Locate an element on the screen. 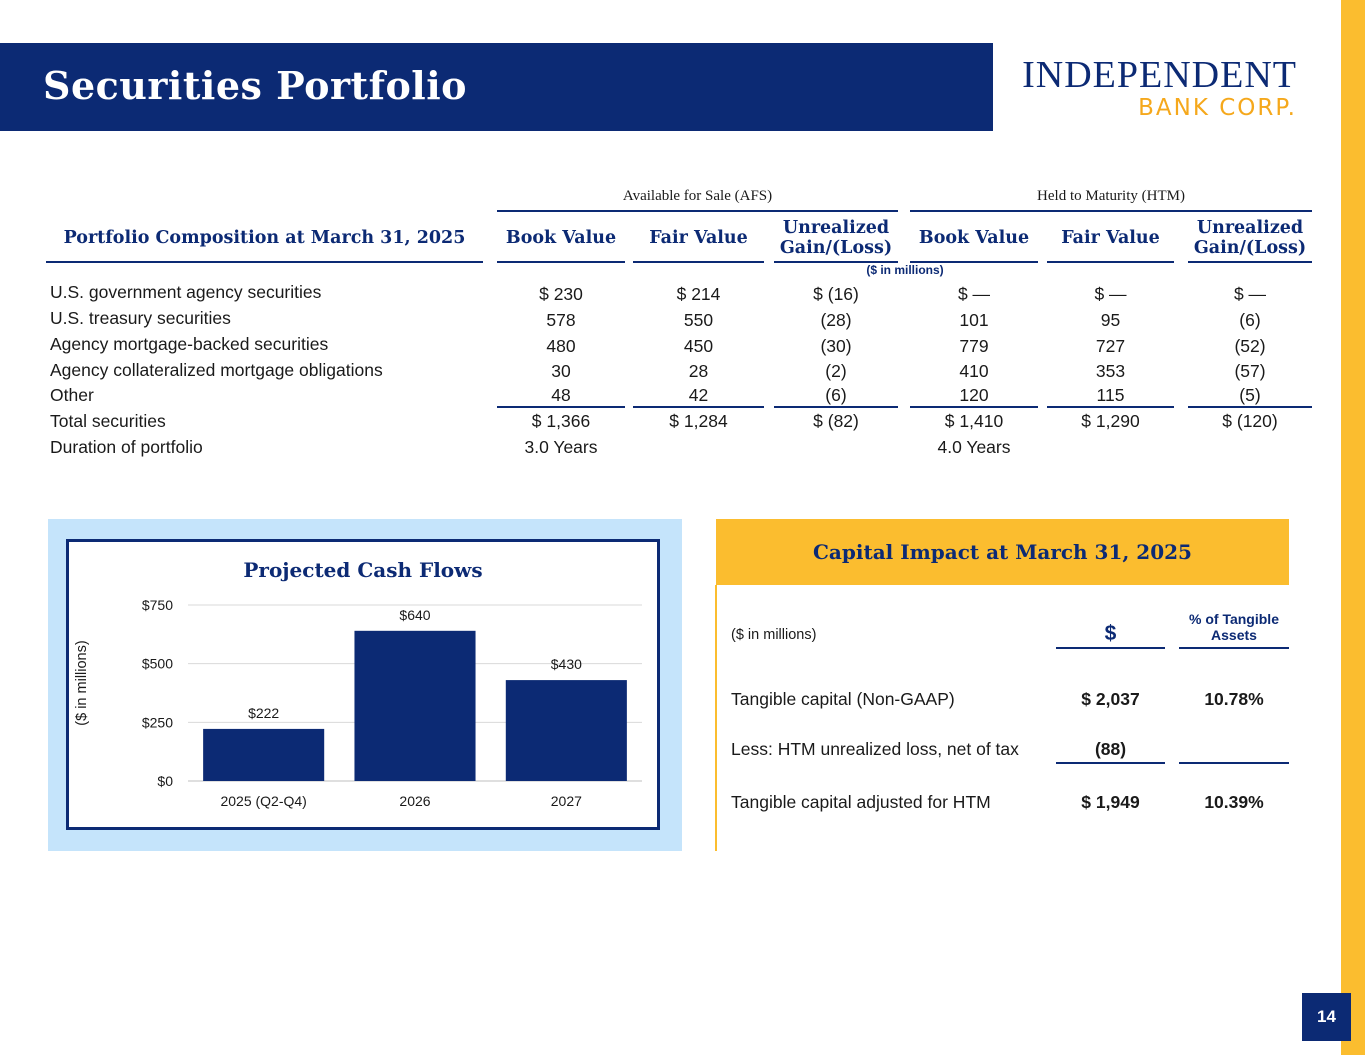  cell-afs-fair: $ 214 is located at coordinates (698, 294).